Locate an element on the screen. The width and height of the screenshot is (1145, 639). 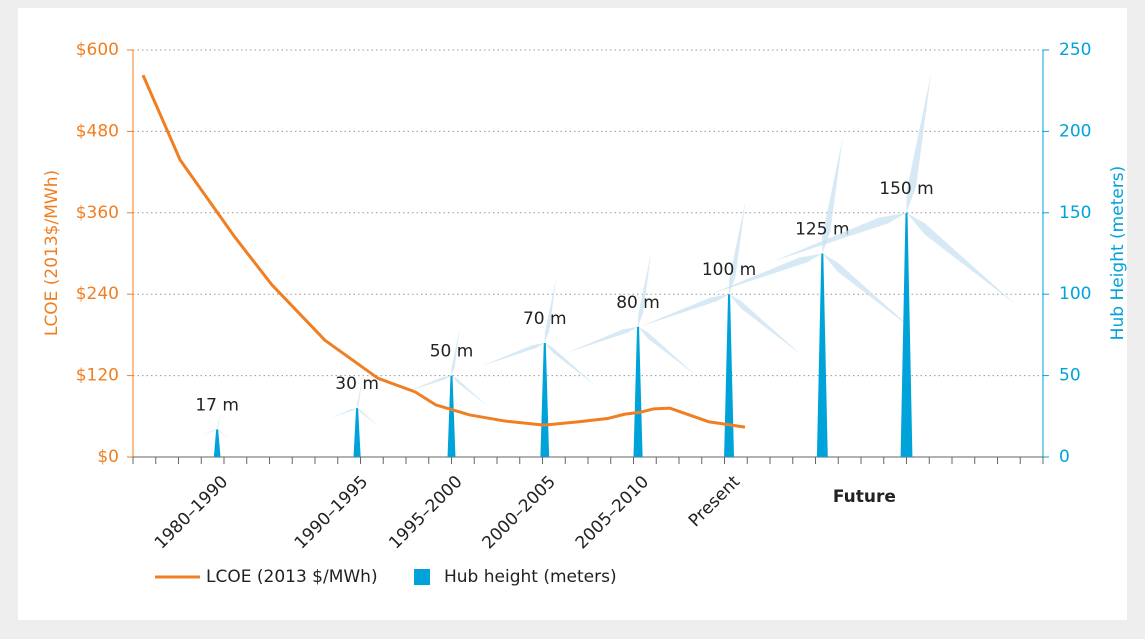
data-label: 30 m is located at coordinates (357, 384).